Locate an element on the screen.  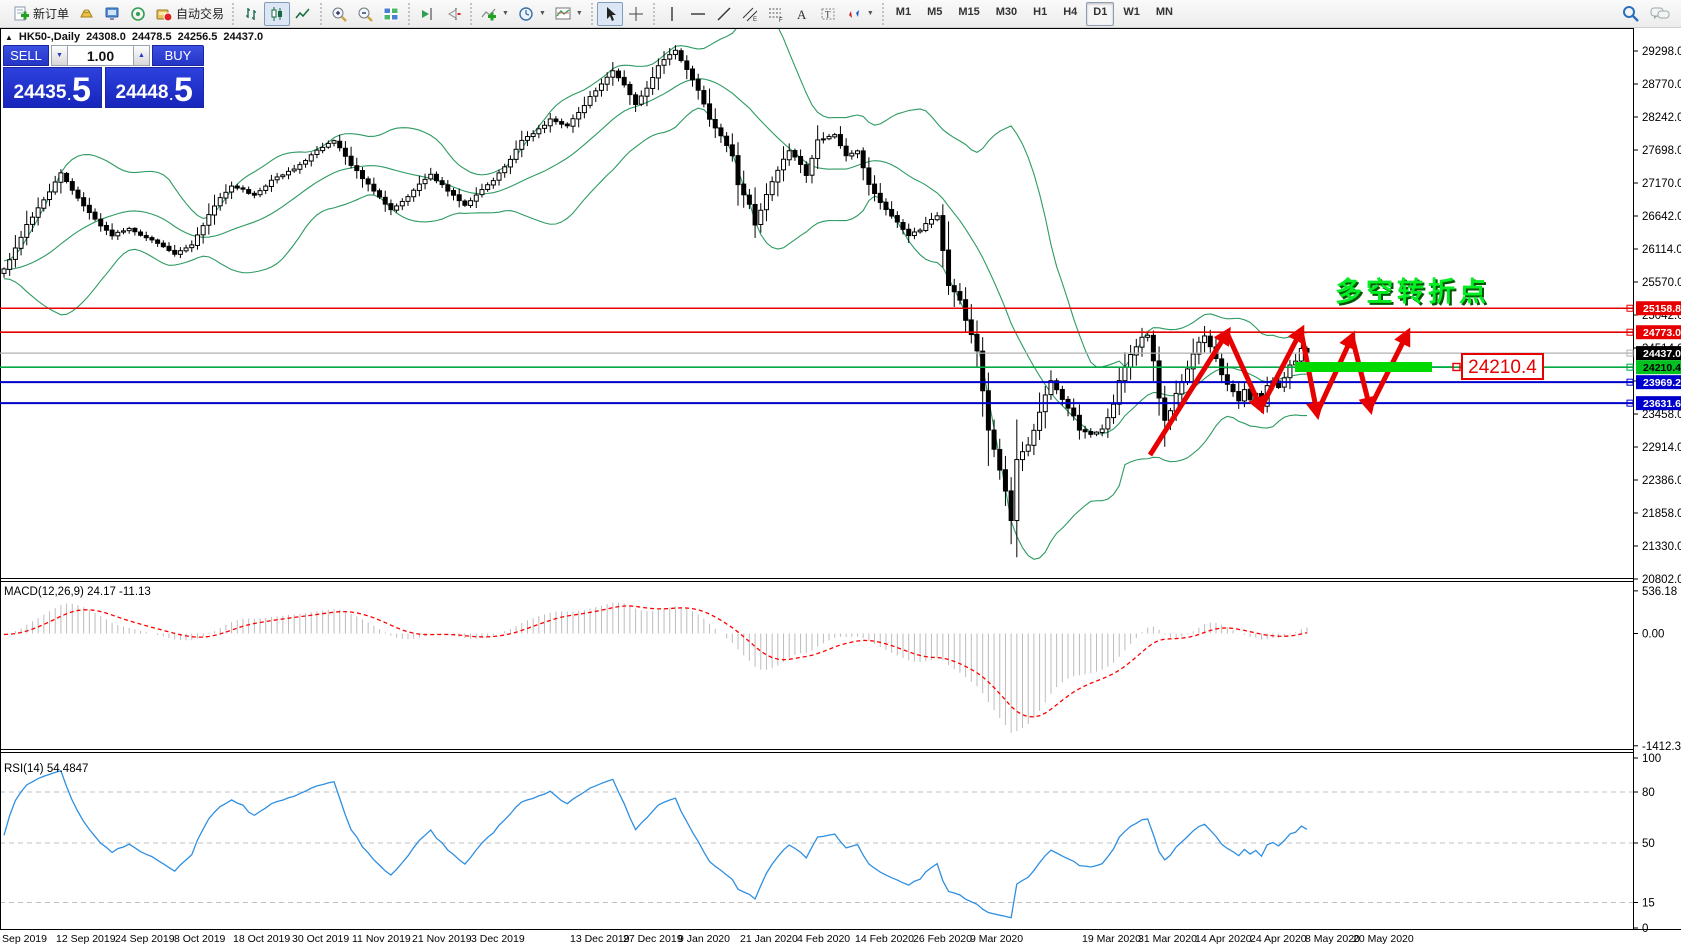
timeframe-button-H1: H1 is located at coordinates (1040, 11).